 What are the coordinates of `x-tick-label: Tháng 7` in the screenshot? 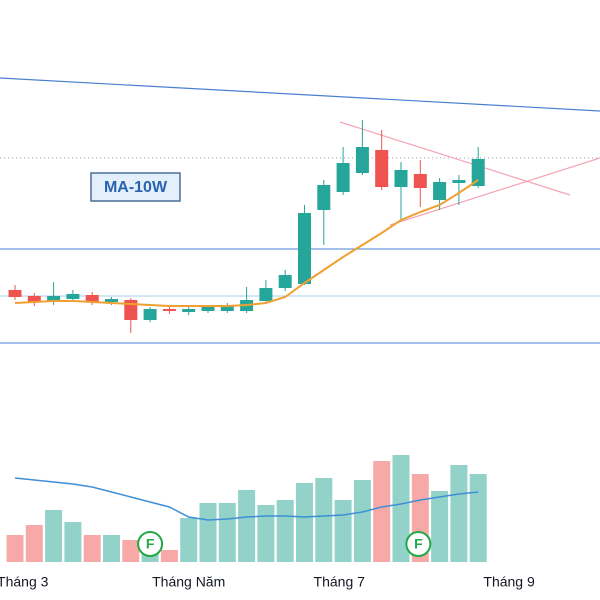 It's located at (340, 582).